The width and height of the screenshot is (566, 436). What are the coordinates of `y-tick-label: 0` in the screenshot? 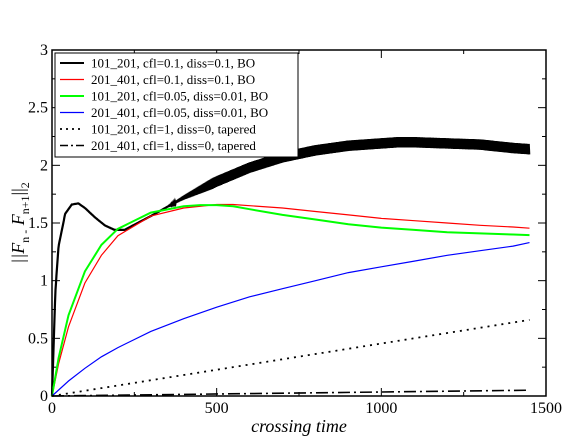 It's located at (44, 396).